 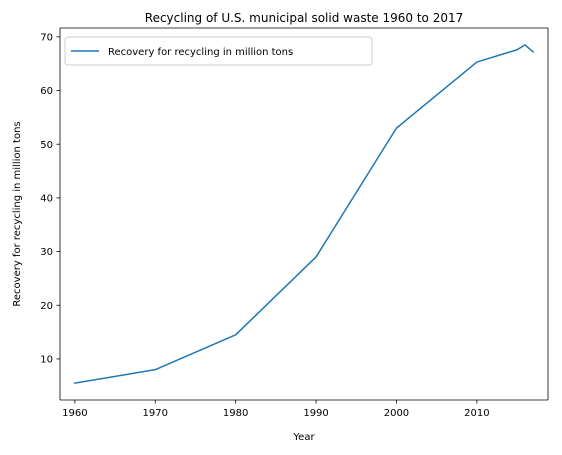 What do you see at coordinates (74, 413) in the screenshot?
I see `x-tick-label: 1960` at bounding box center [74, 413].